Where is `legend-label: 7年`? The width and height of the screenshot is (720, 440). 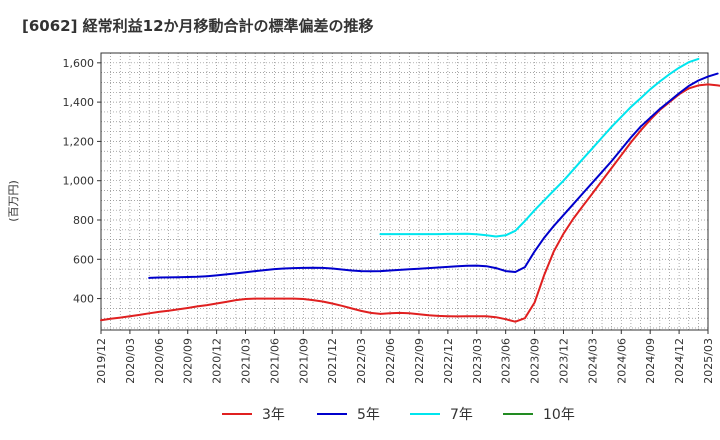 legend-label: 7年 is located at coordinates (461, 415).